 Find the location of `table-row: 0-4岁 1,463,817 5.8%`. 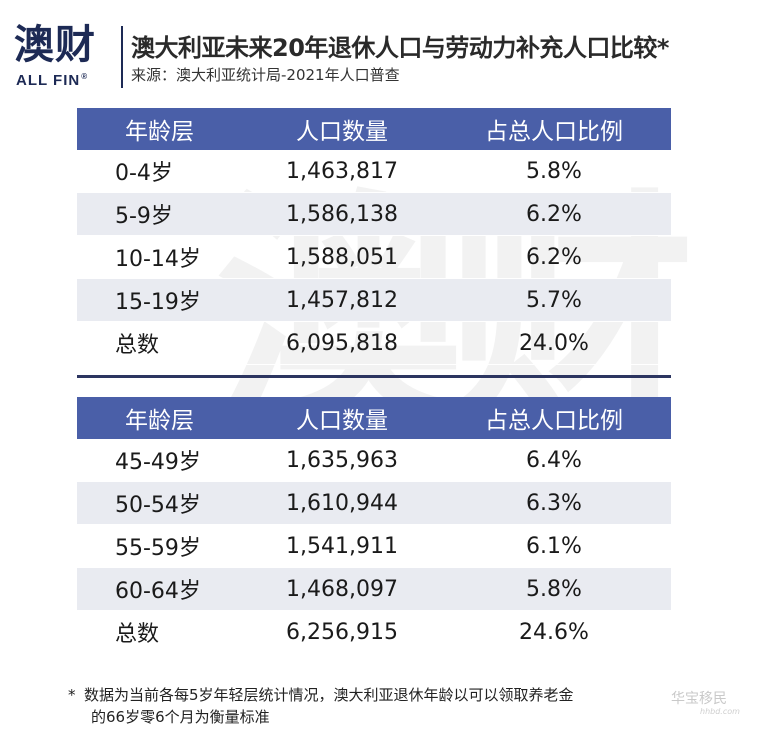

table-row: 0-4岁 1,463,817 5.8% is located at coordinates (374, 171).